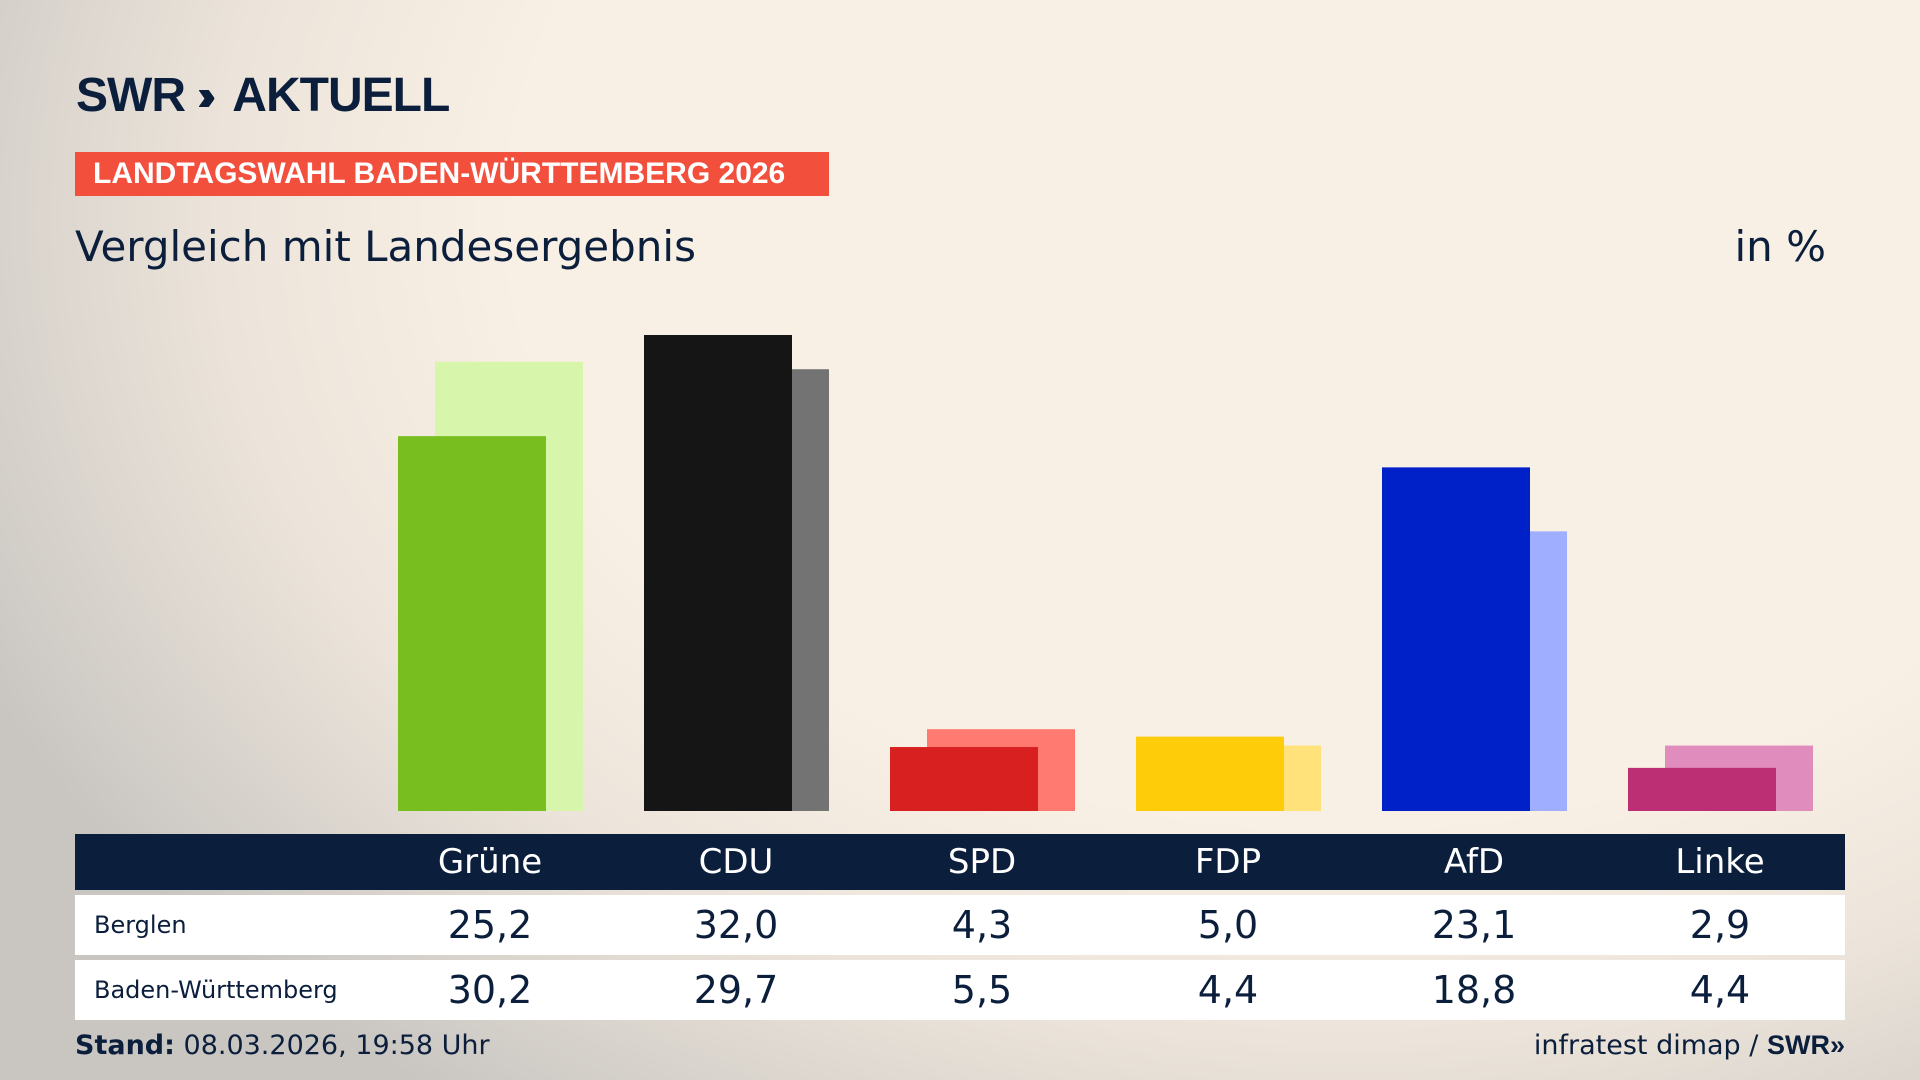 The image size is (1920, 1080). I want to click on column-header: SPD, so click(982, 862).